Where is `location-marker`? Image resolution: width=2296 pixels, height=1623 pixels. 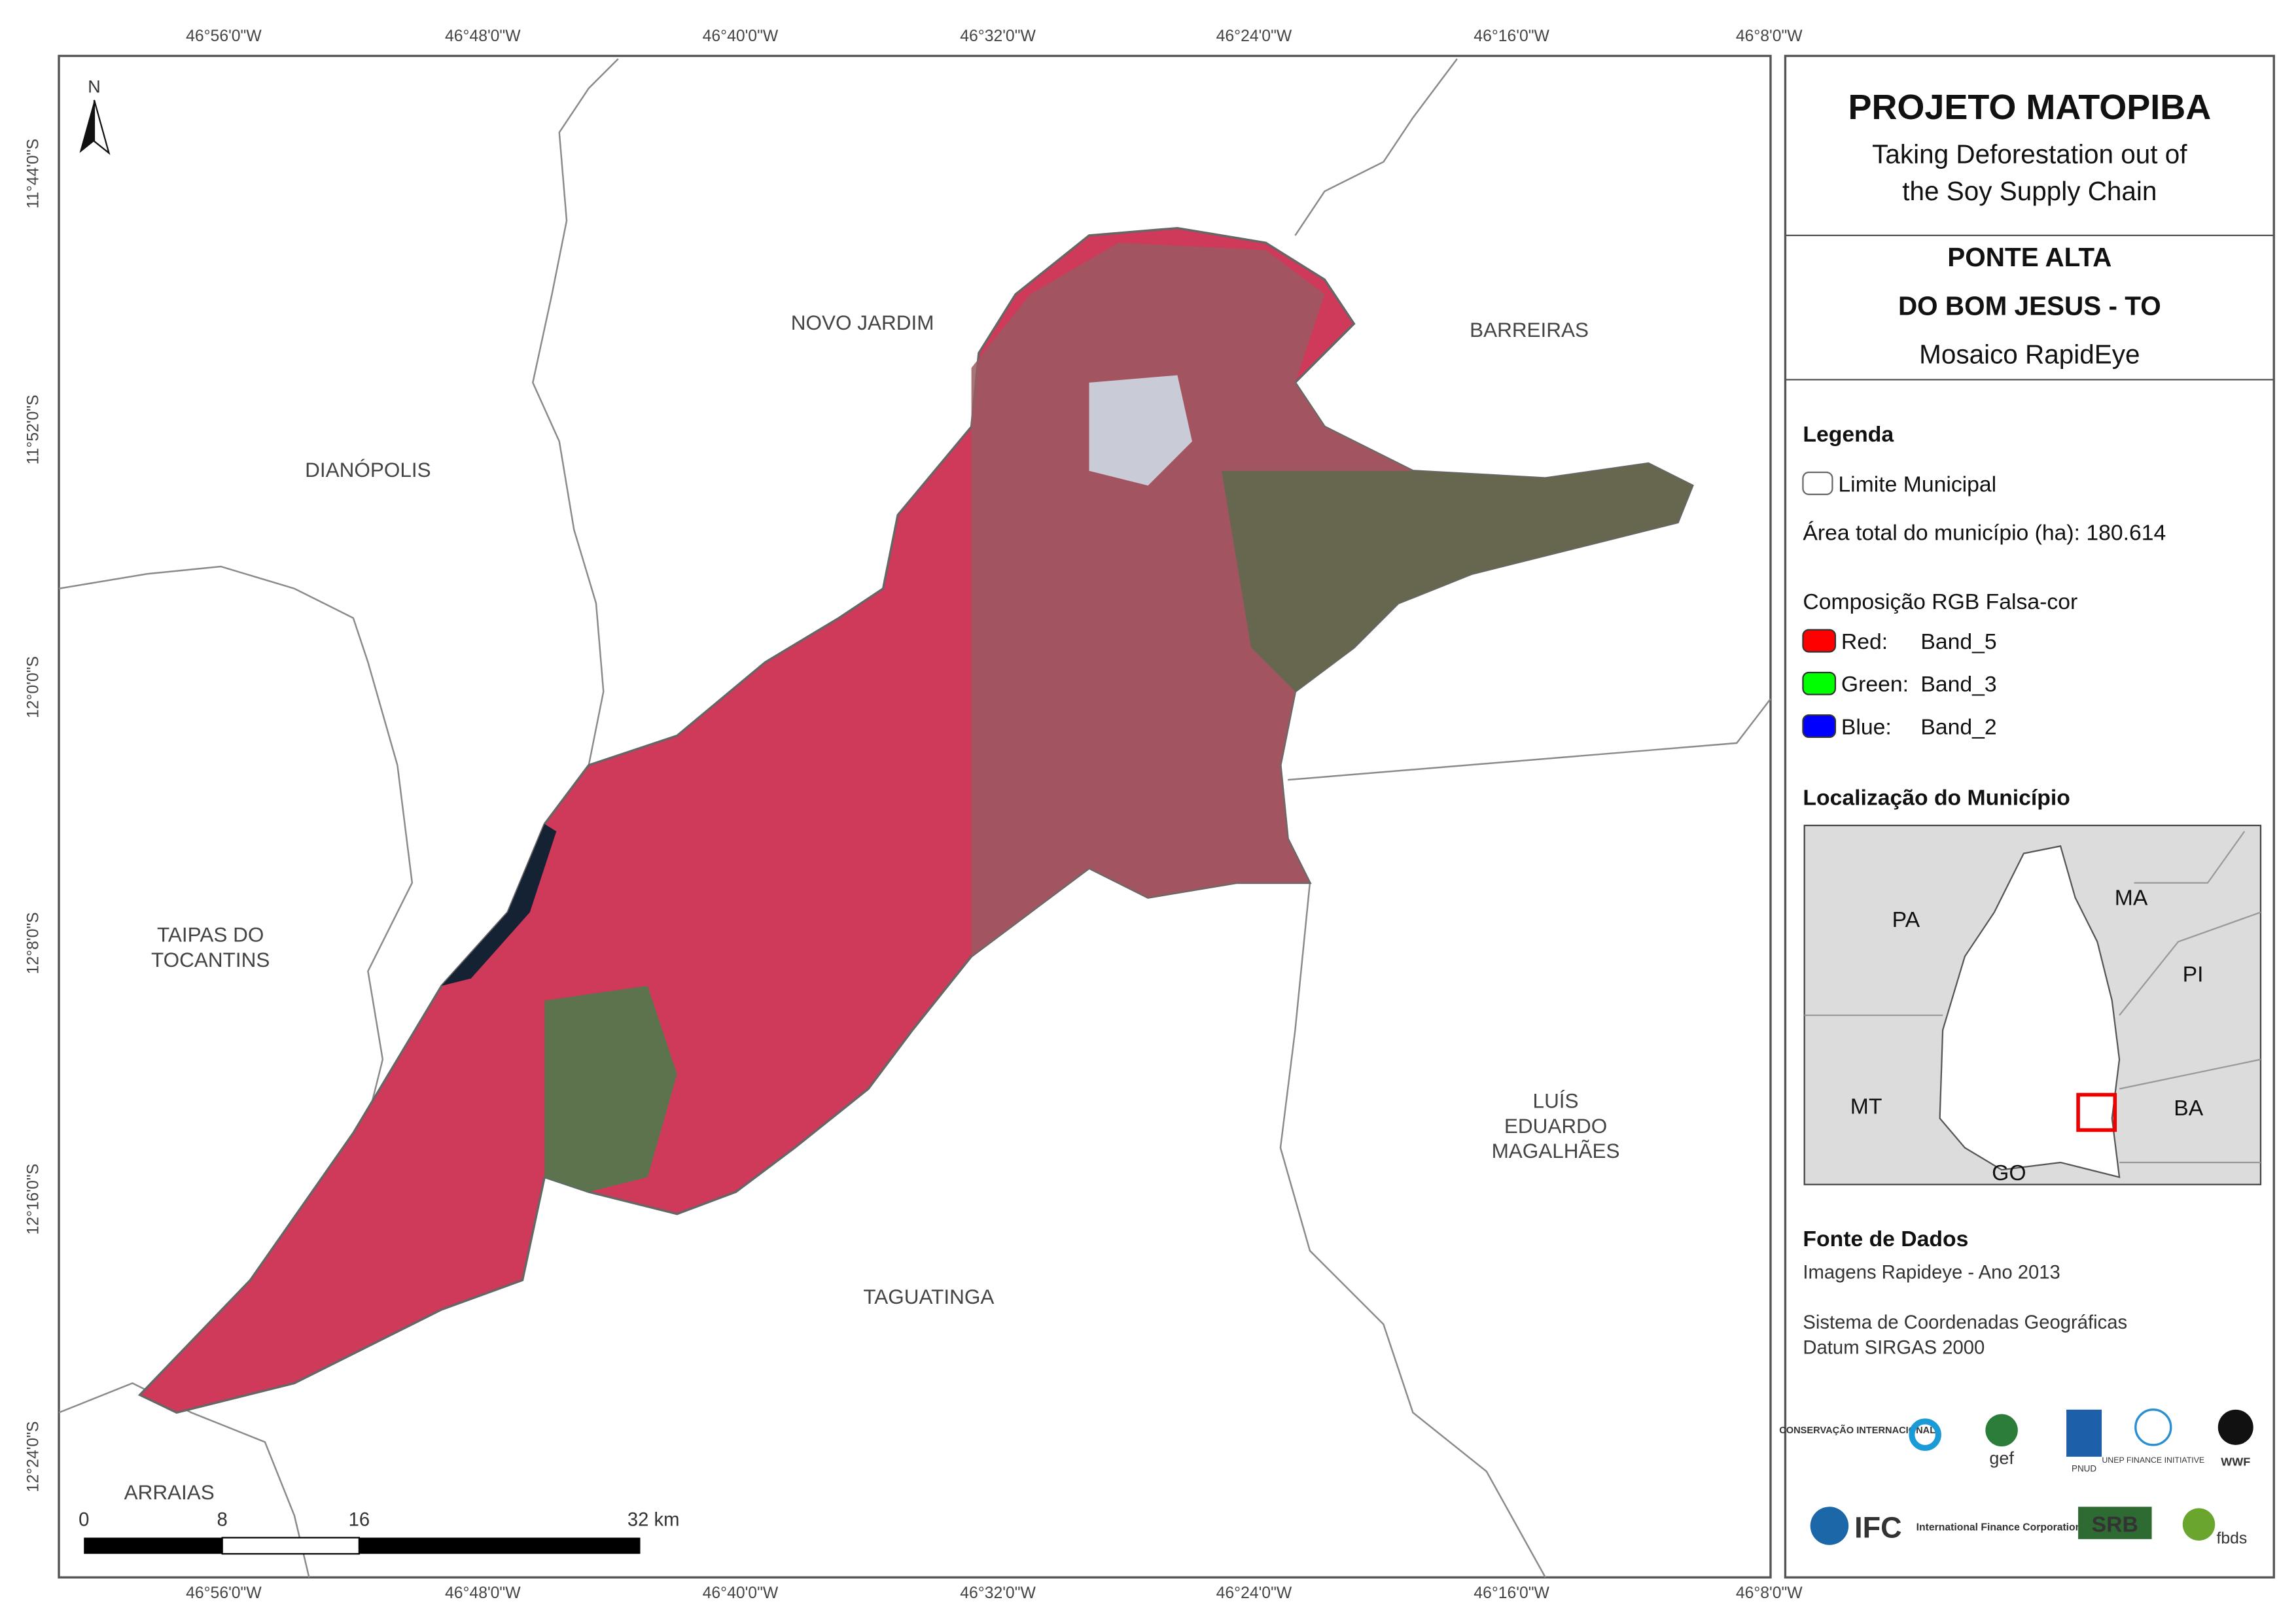
location-marker is located at coordinates (2096, 1112).